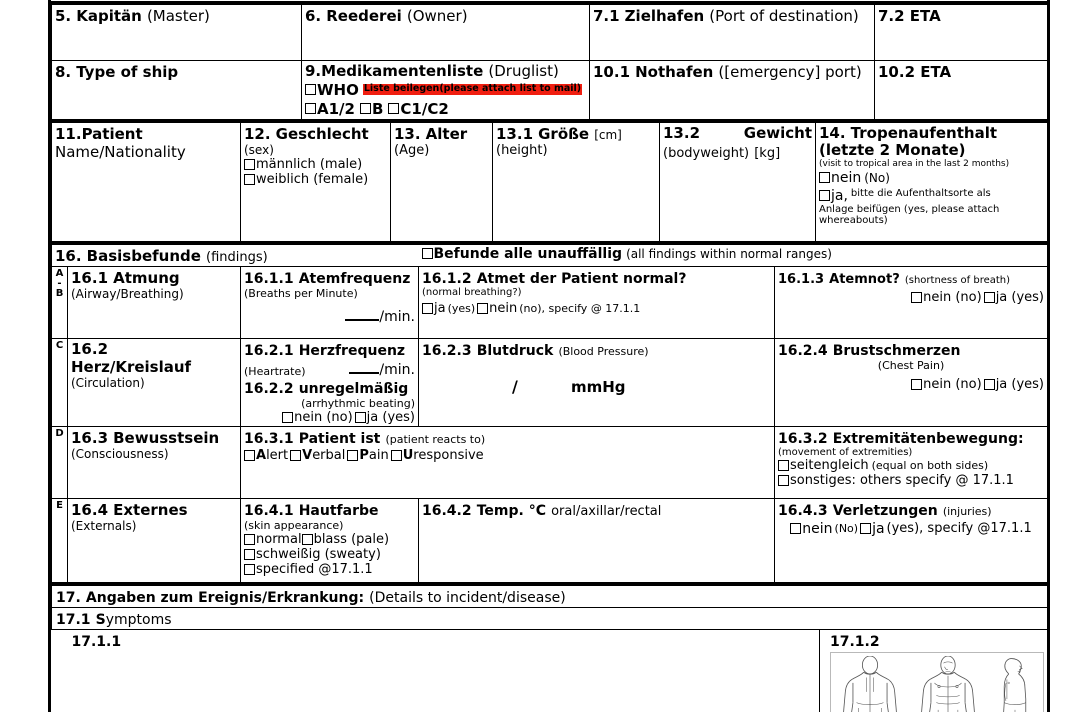 This screenshot has height=712, width=1068. What do you see at coordinates (824, 195) in the screenshot?
I see `checkbox-tropics-yes` at bounding box center [824, 195].